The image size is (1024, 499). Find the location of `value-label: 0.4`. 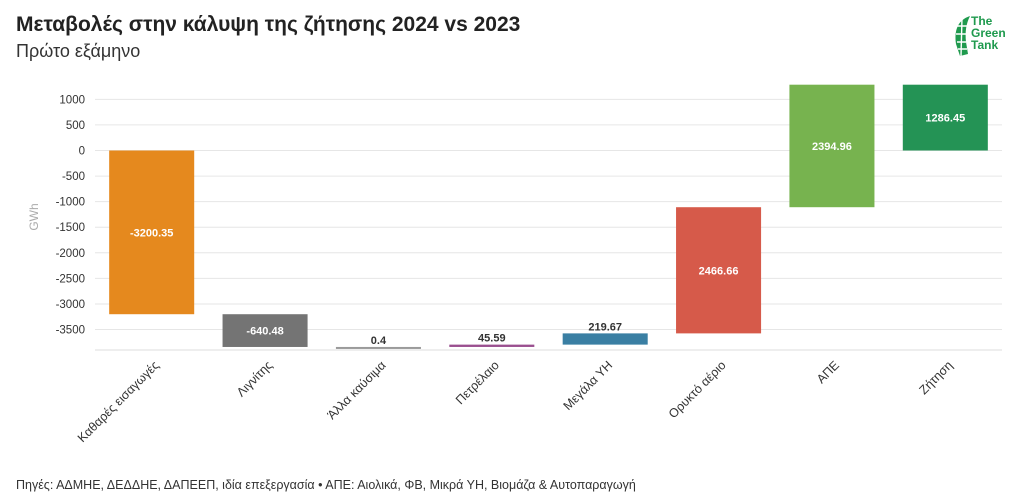

value-label: 0.4 is located at coordinates (379, 341).